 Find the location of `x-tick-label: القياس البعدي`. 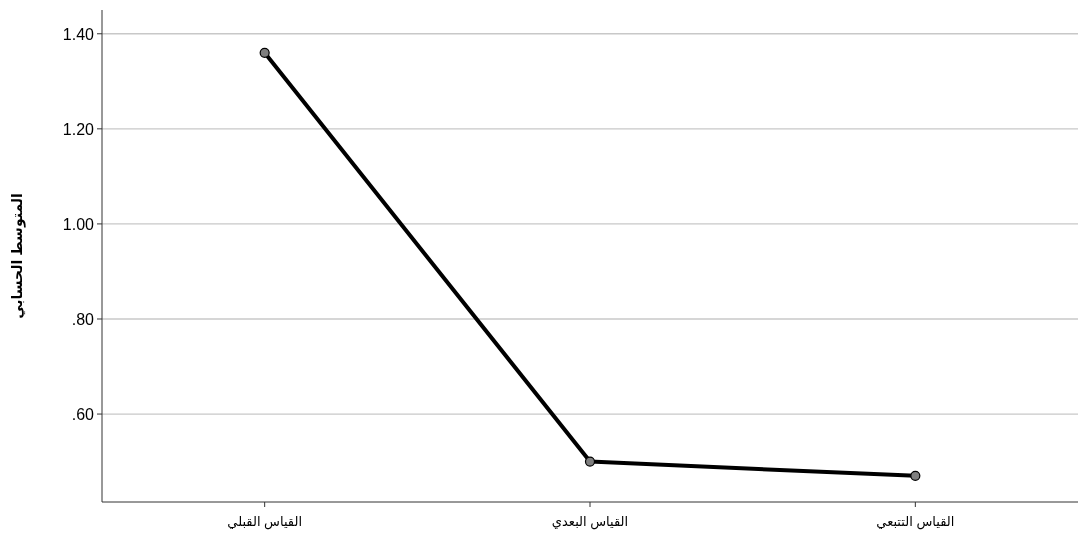

x-tick-label: القياس البعدي is located at coordinates (590, 522).